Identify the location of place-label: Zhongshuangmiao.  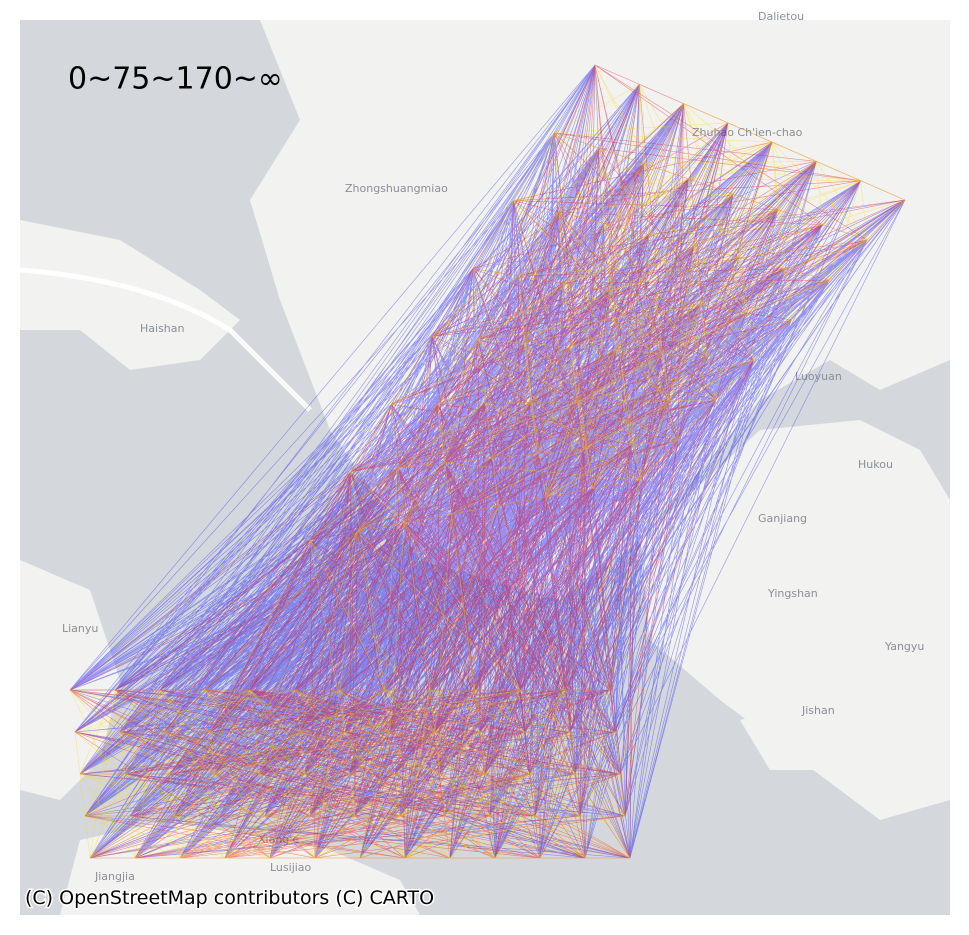
(396, 188).